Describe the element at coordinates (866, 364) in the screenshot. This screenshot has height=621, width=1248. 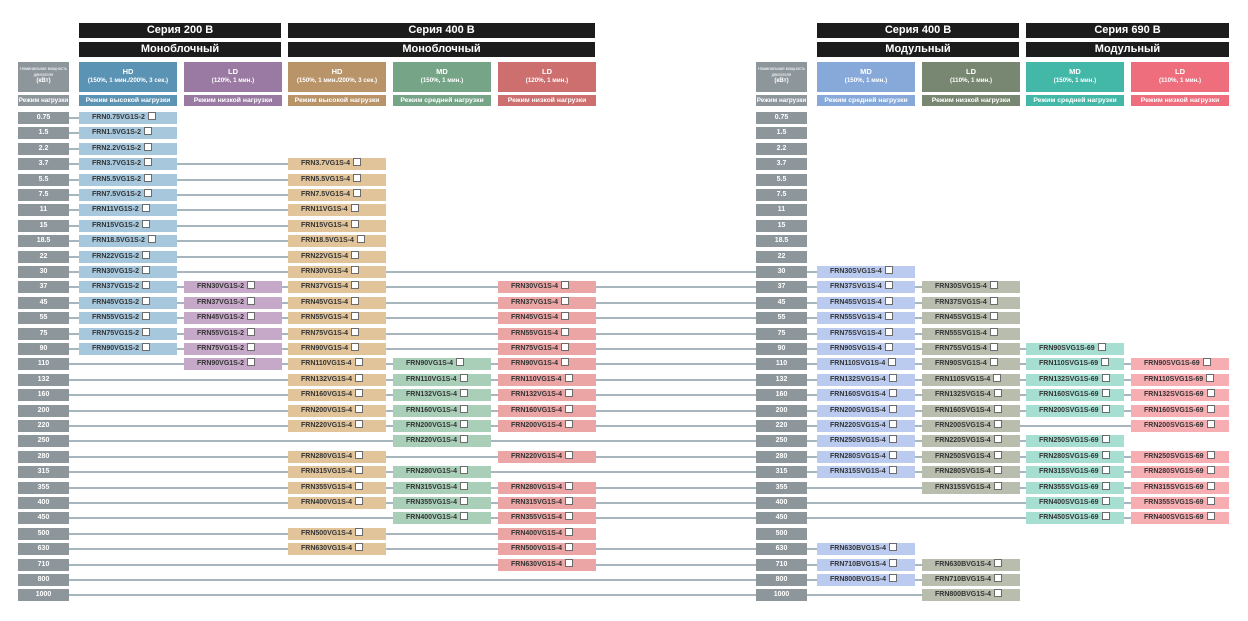
I see `model-cell: FRN110SVG1S-4` at that location.